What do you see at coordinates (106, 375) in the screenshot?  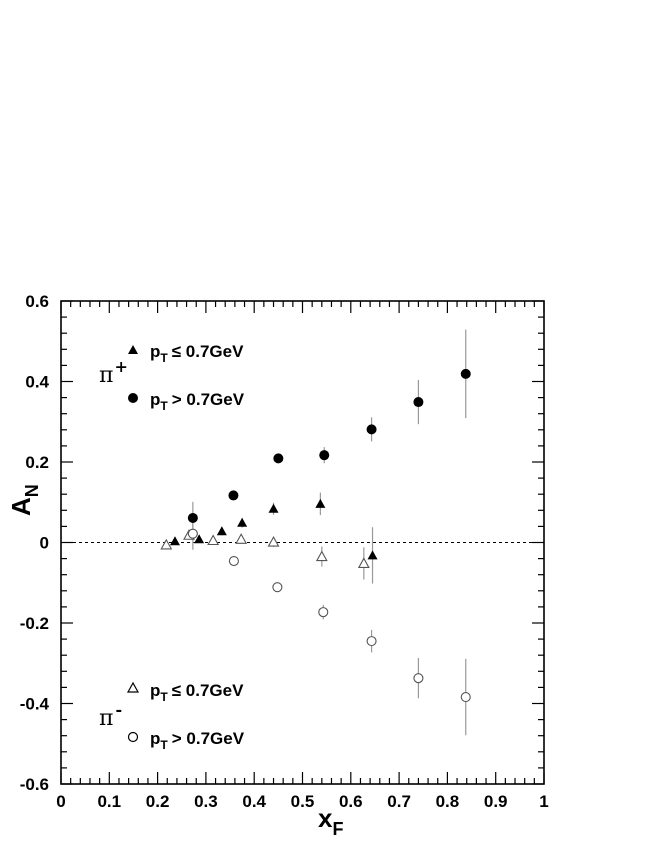 I see `pi-plus-symbol: π` at bounding box center [106, 375].